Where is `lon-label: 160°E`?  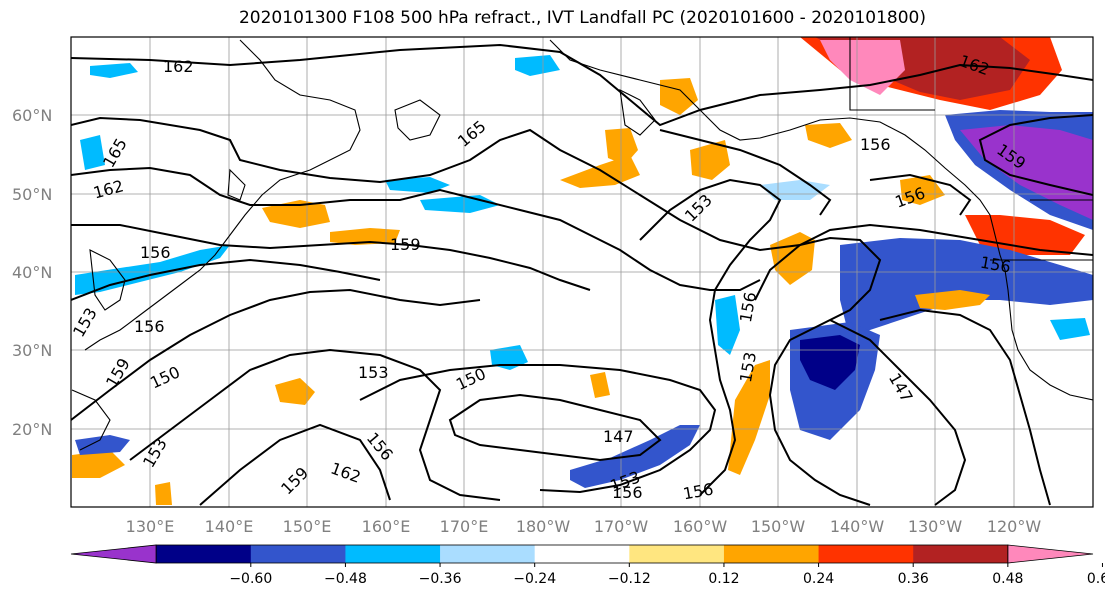 lon-label: 160°E is located at coordinates (386, 526).